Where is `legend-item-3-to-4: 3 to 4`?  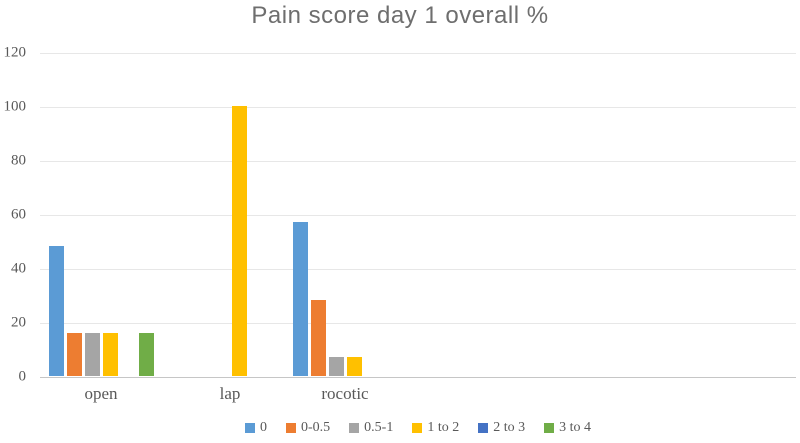
legend-item-3-to-4: 3 to 4 is located at coordinates (567, 428).